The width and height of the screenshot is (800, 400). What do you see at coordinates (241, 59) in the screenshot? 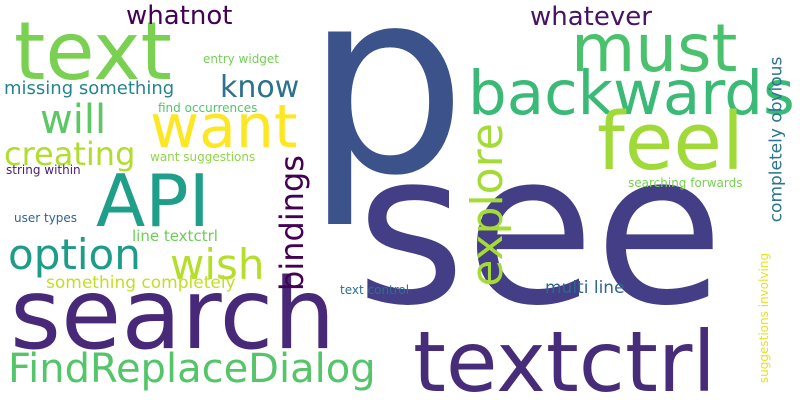
I see `word-entry-widget: entry widget` at bounding box center [241, 59].